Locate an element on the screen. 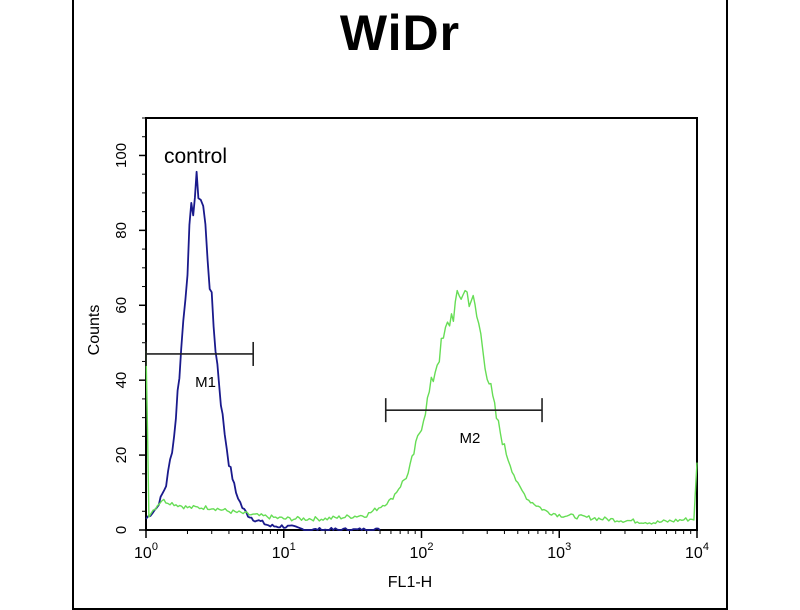  x-tick-label: 10⁰ is located at coordinates (146, 551).